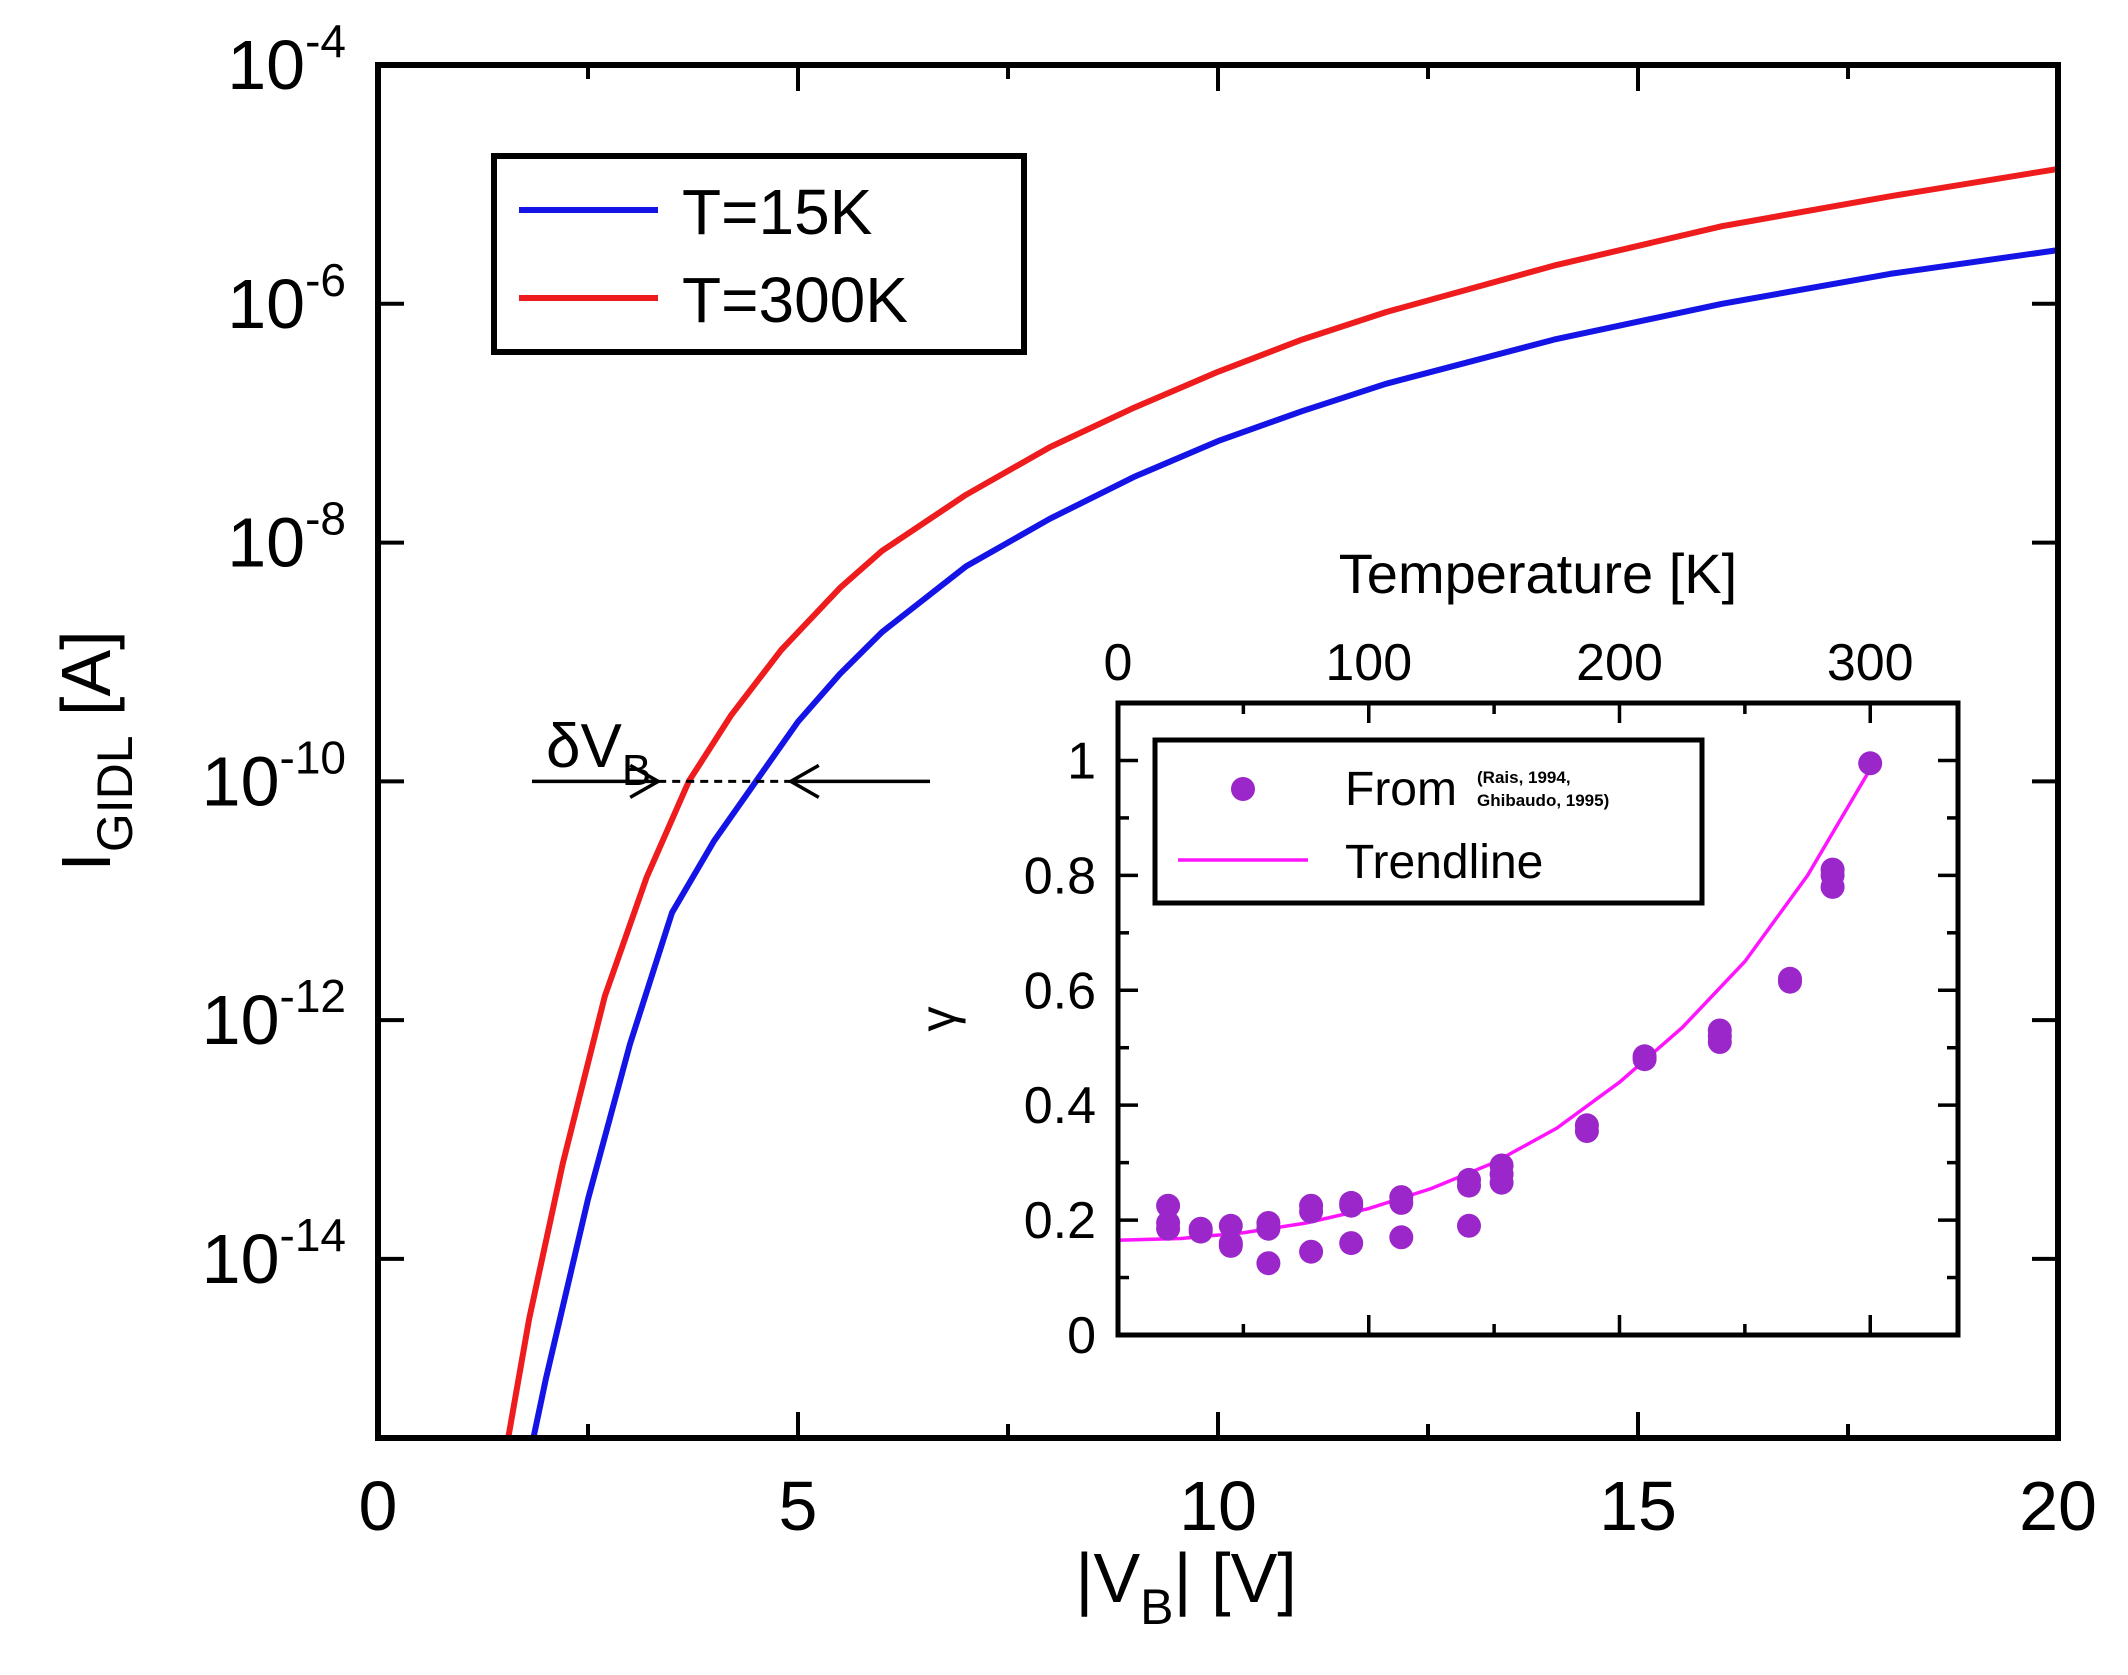 The width and height of the screenshot is (2128, 1675). Describe the element at coordinates (286, 59) in the screenshot. I see `main-y-tick-label: 10⁻⁴` at that location.